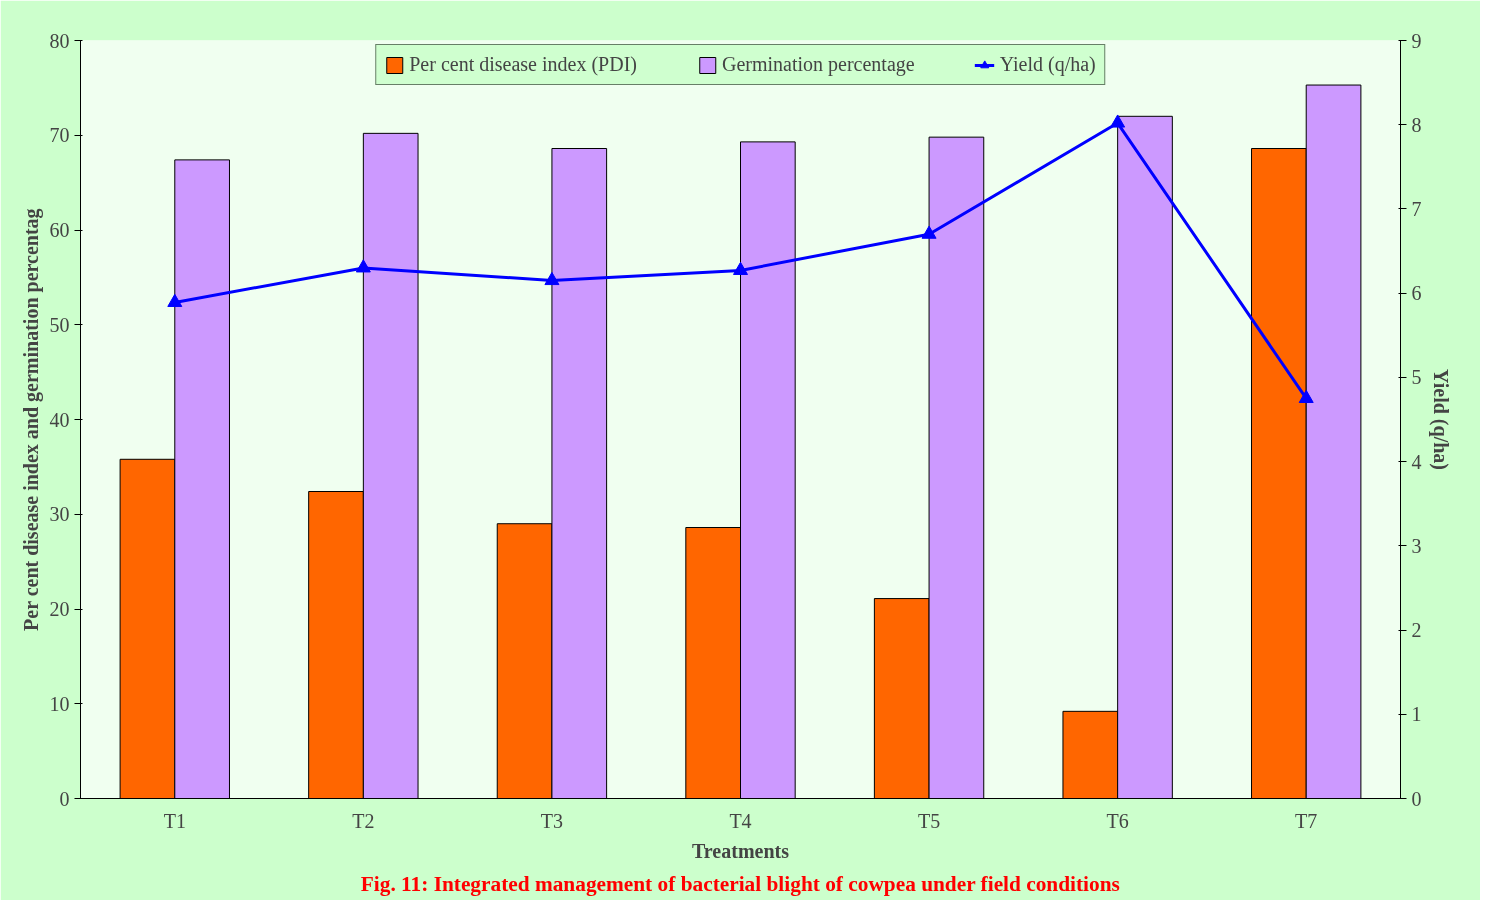  I want to click on y-tick-label: 60, so click(59, 230).